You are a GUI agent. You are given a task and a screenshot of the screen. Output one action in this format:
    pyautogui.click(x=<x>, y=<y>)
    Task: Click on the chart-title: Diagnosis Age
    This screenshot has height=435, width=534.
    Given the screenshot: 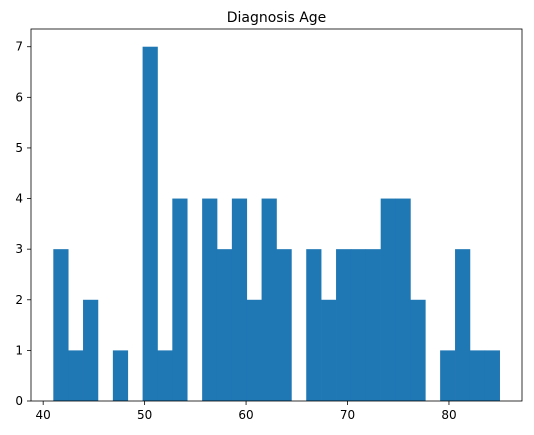 What is the action you would take?
    pyautogui.click(x=277, y=18)
    